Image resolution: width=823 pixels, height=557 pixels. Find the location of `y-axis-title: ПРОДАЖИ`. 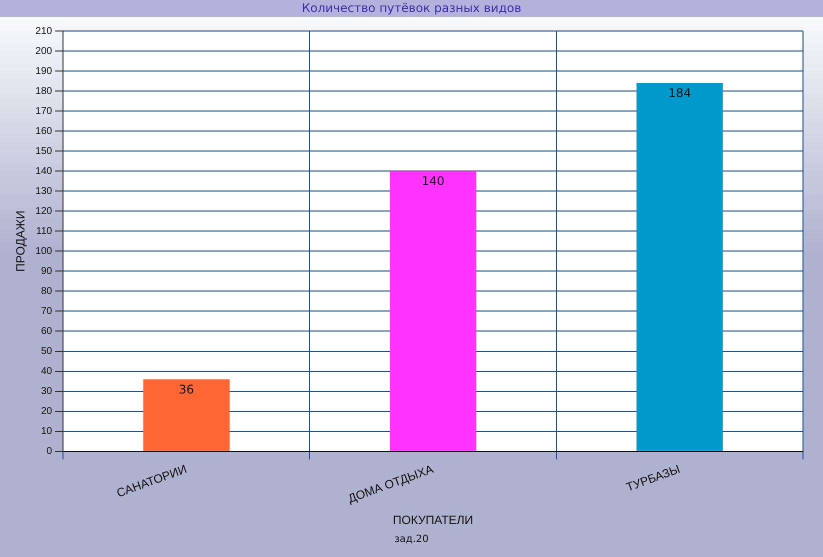

y-axis-title: ПРОДАЖИ is located at coordinates (21, 241).